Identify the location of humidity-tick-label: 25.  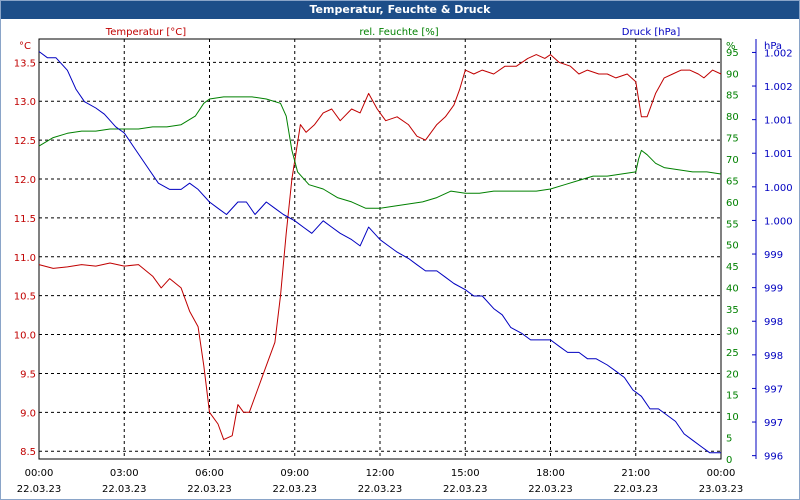
(732, 353).